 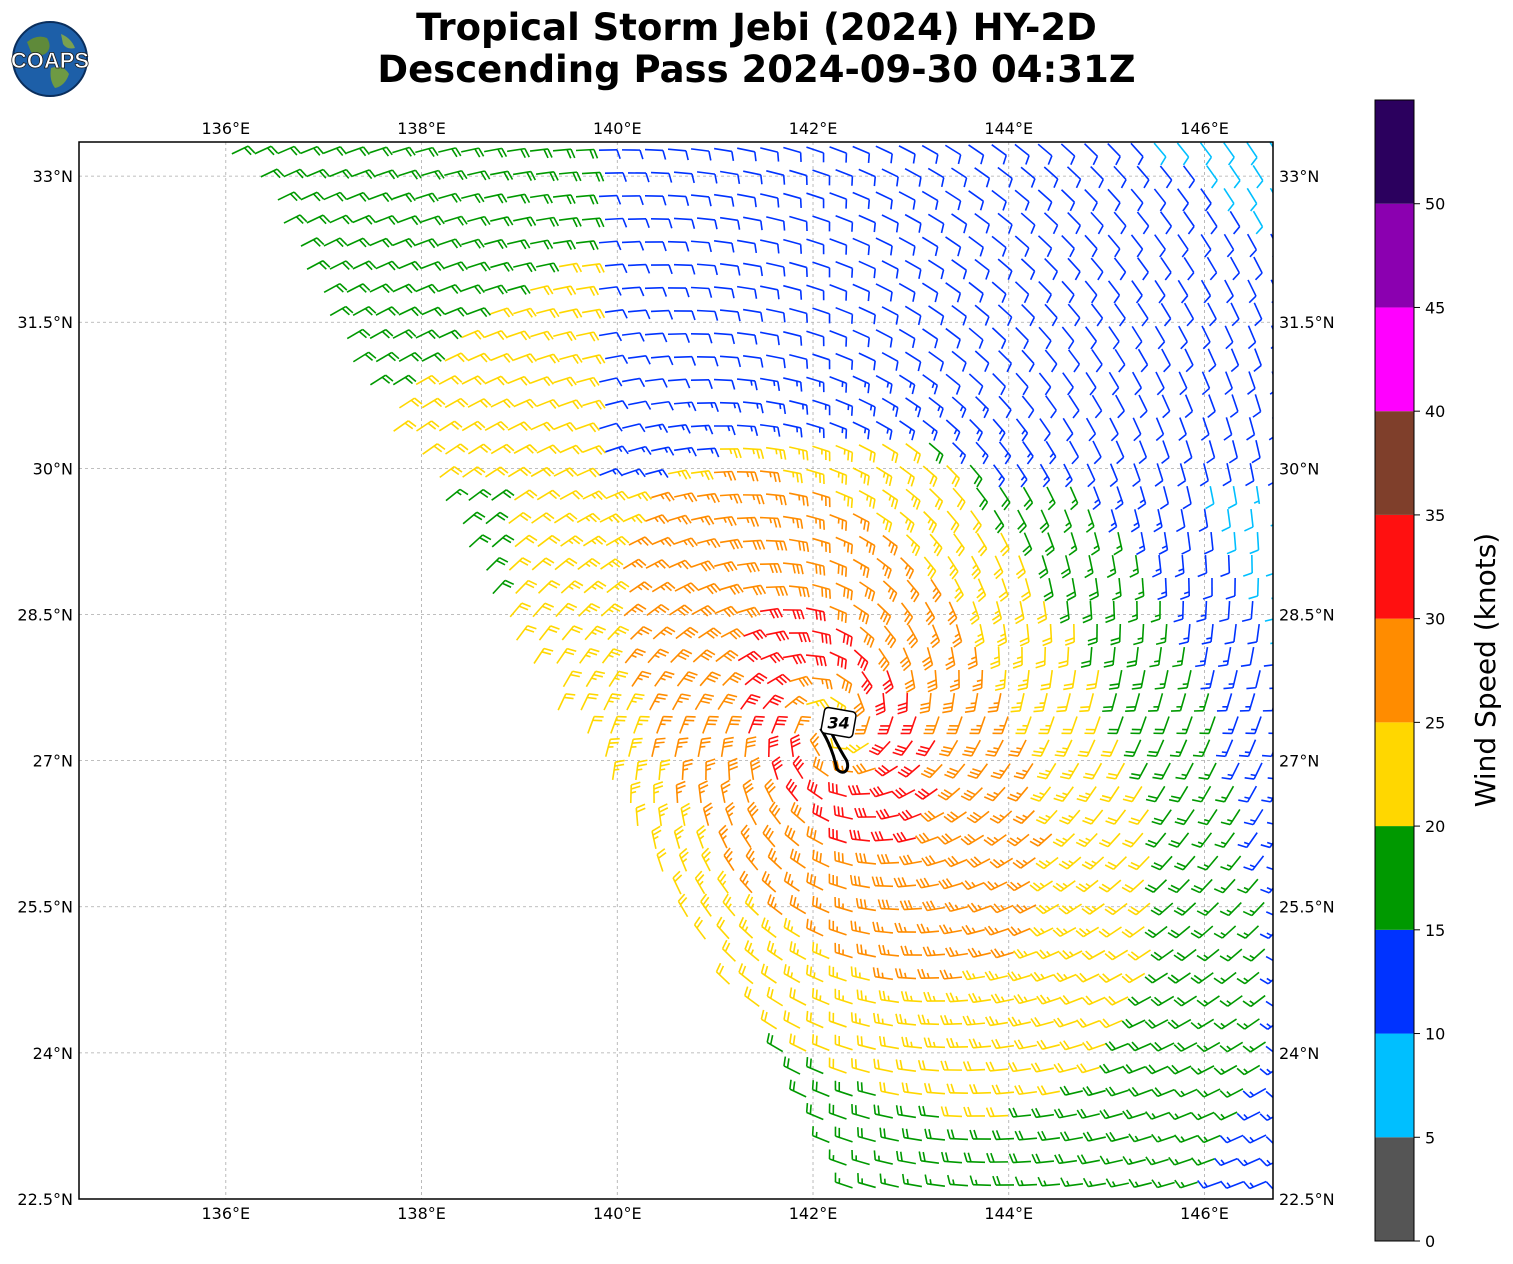 I want to click on colorbar-bins, so click(x=1394, y=670).